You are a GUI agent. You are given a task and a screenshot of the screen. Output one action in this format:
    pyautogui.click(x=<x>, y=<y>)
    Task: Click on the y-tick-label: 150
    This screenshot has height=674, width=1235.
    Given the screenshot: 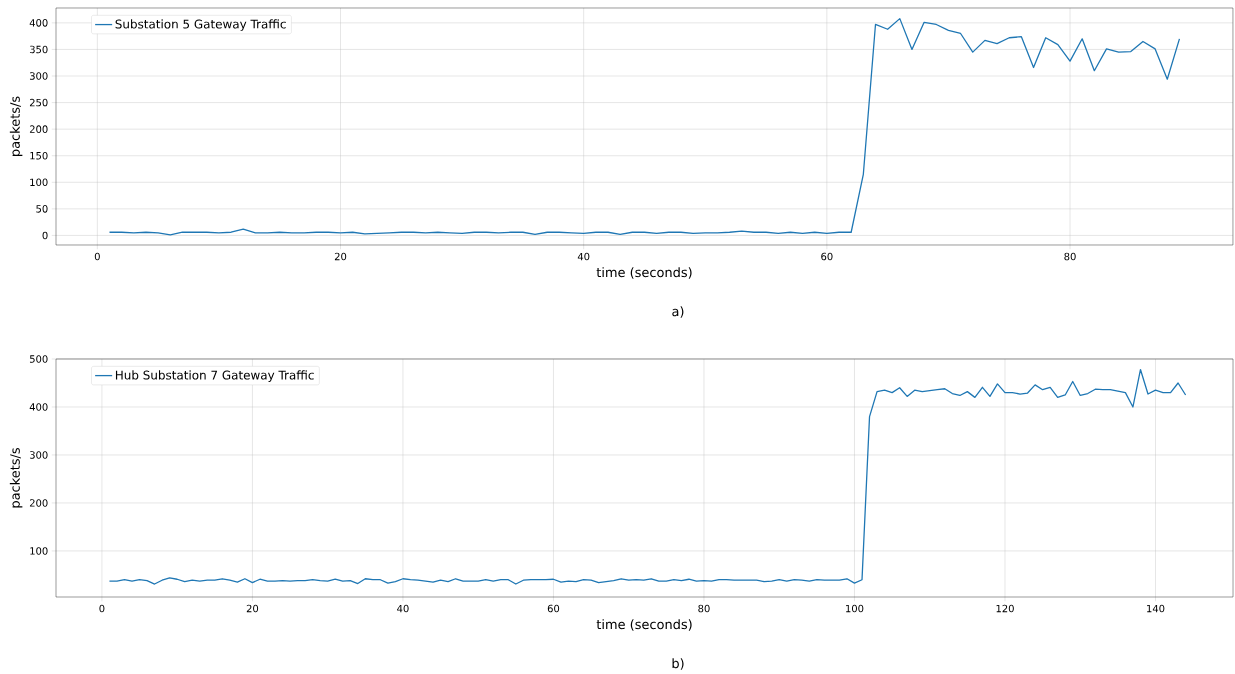 What is the action you would take?
    pyautogui.click(x=39, y=155)
    